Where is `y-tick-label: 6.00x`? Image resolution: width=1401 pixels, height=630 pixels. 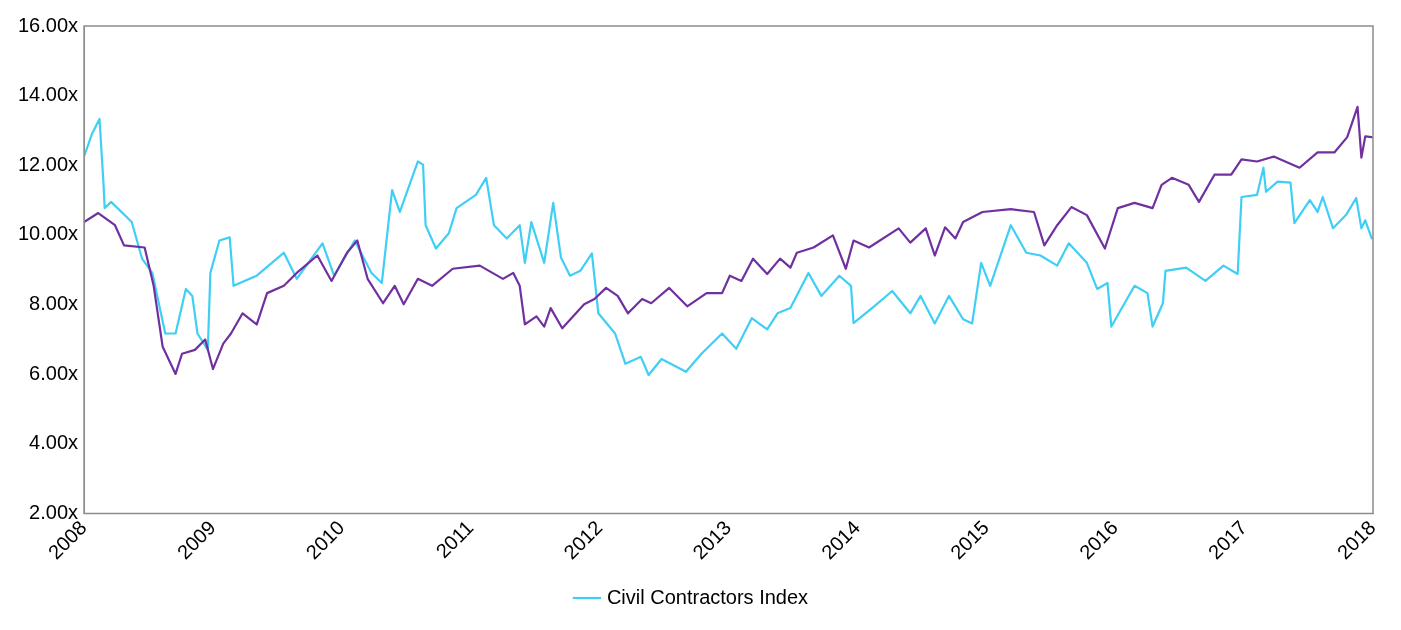
y-tick-label: 6.00x is located at coordinates (54, 372).